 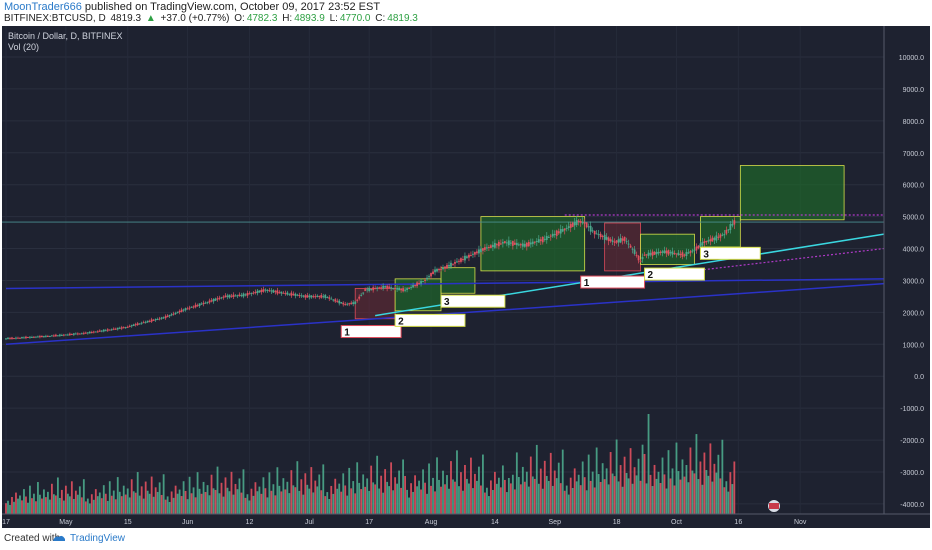 I want to click on zone-box, so click(x=792, y=193).